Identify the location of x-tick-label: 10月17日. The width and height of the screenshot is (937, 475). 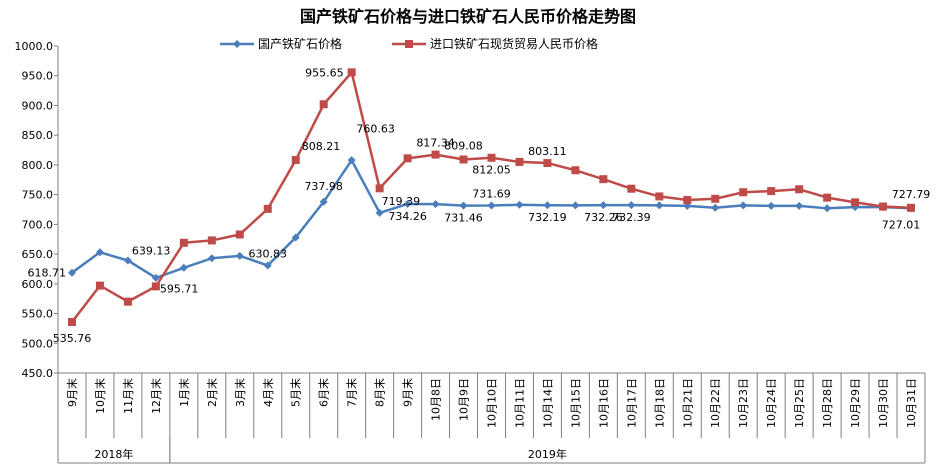
(631, 403).